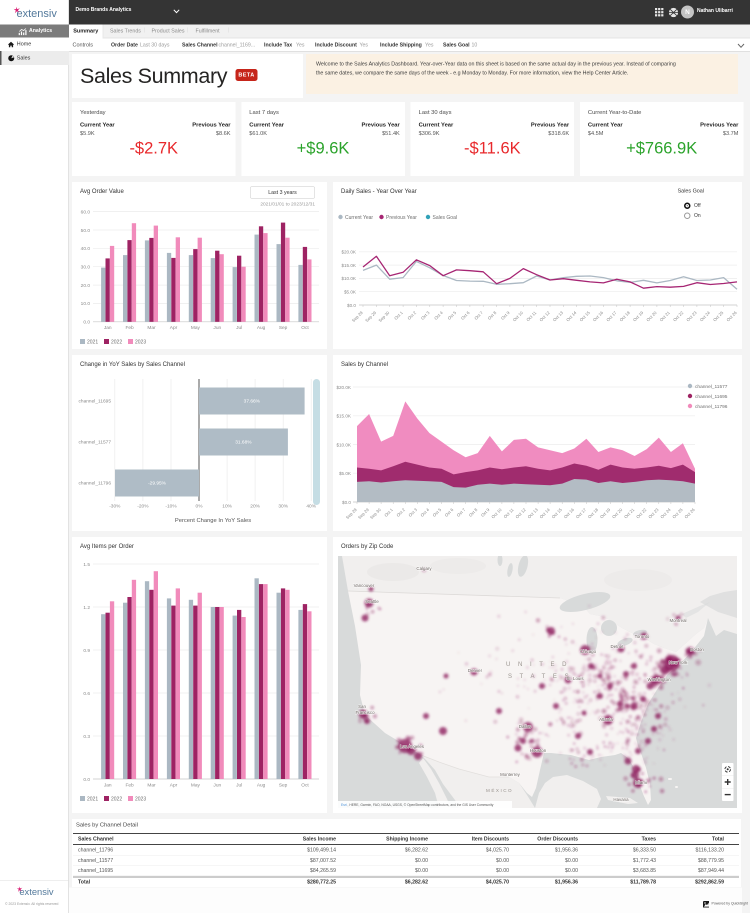 This screenshot has width=750, height=913. What do you see at coordinates (575, 678) in the screenshot?
I see `svg-text: St. Louis` at bounding box center [575, 678].